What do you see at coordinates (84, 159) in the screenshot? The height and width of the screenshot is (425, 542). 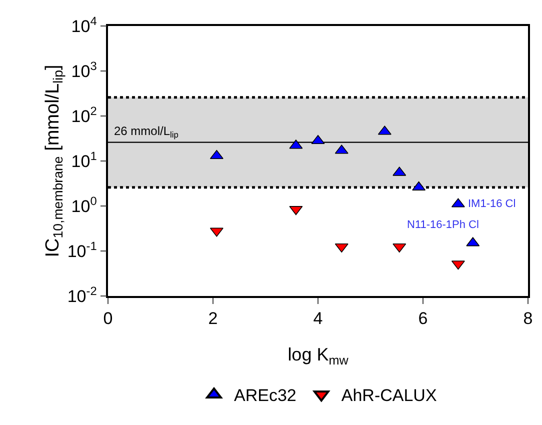 I see `y-tick-label: 10$^{1}$` at bounding box center [84, 159].